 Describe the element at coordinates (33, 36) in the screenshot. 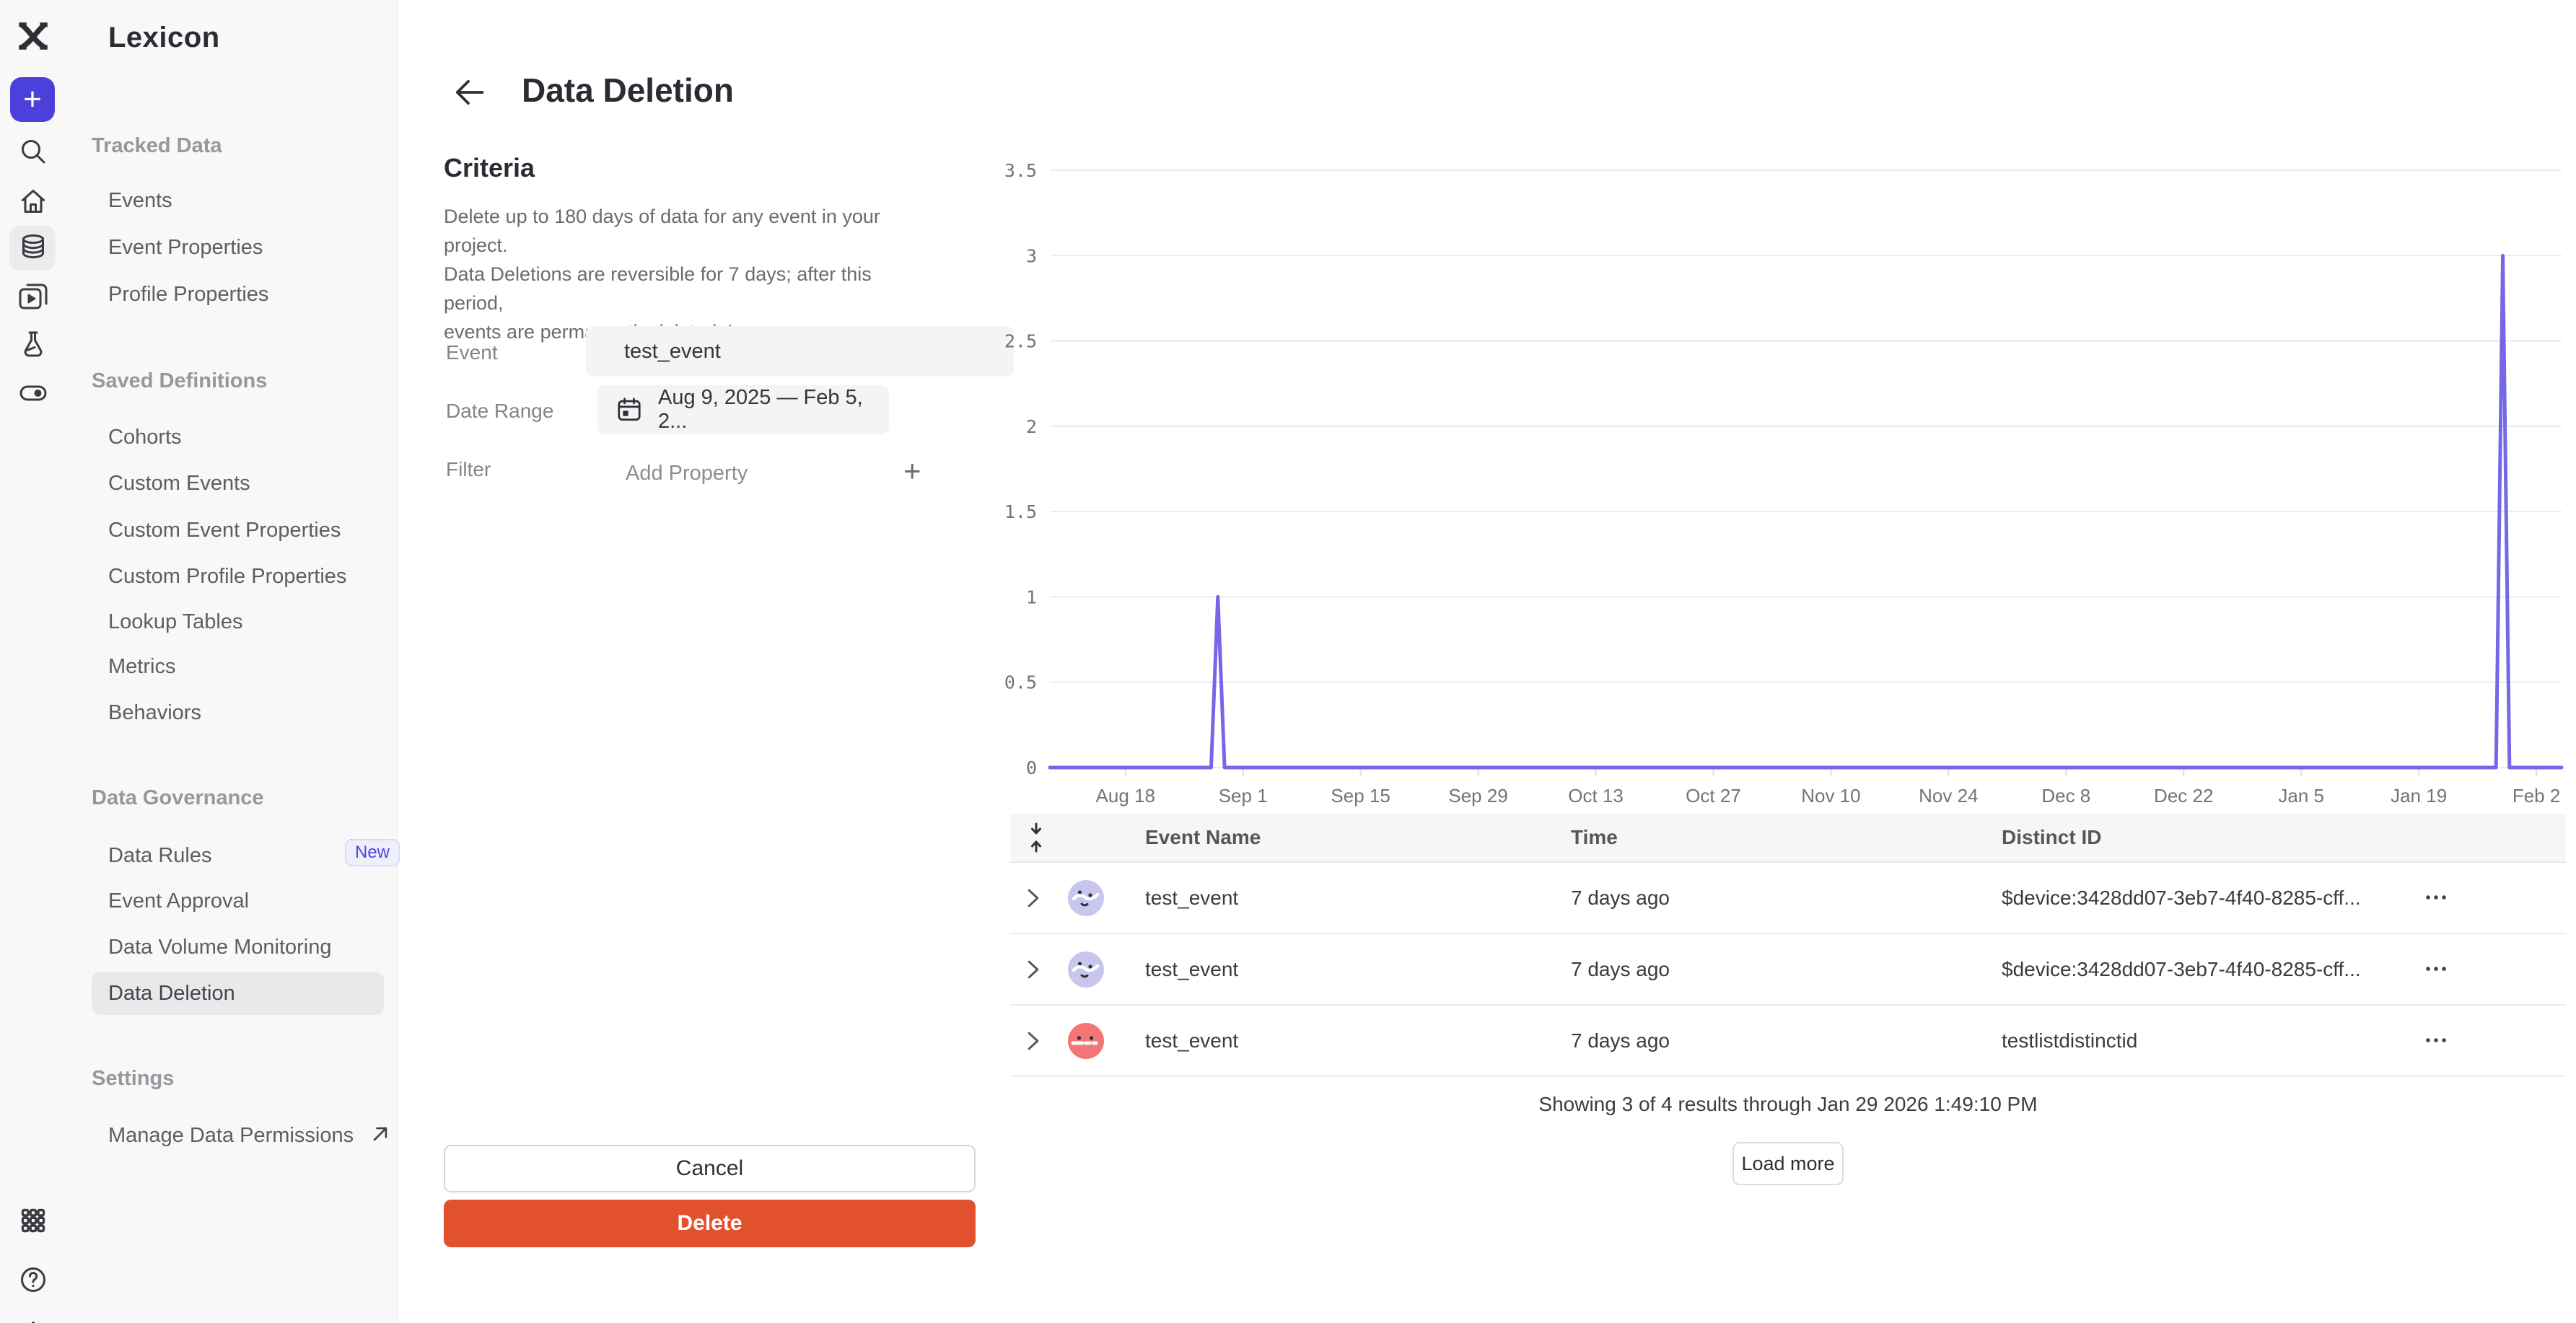

I see `mixpanel-logo-icon` at that location.